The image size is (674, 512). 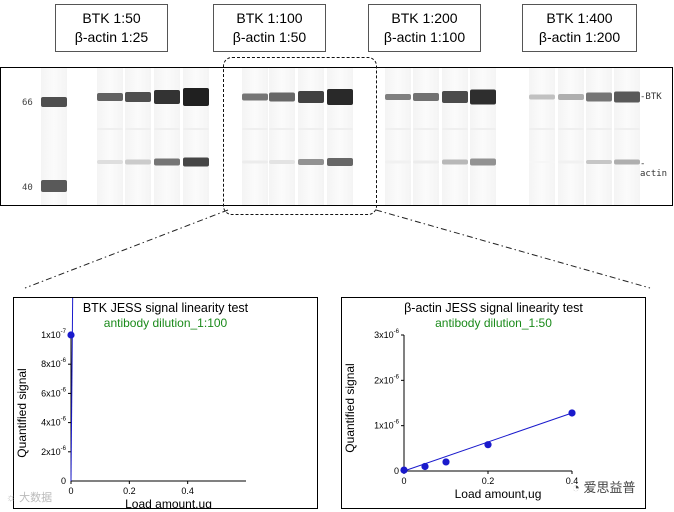 I want to click on btk-dilution: BTK 1:200, so click(x=424, y=18).